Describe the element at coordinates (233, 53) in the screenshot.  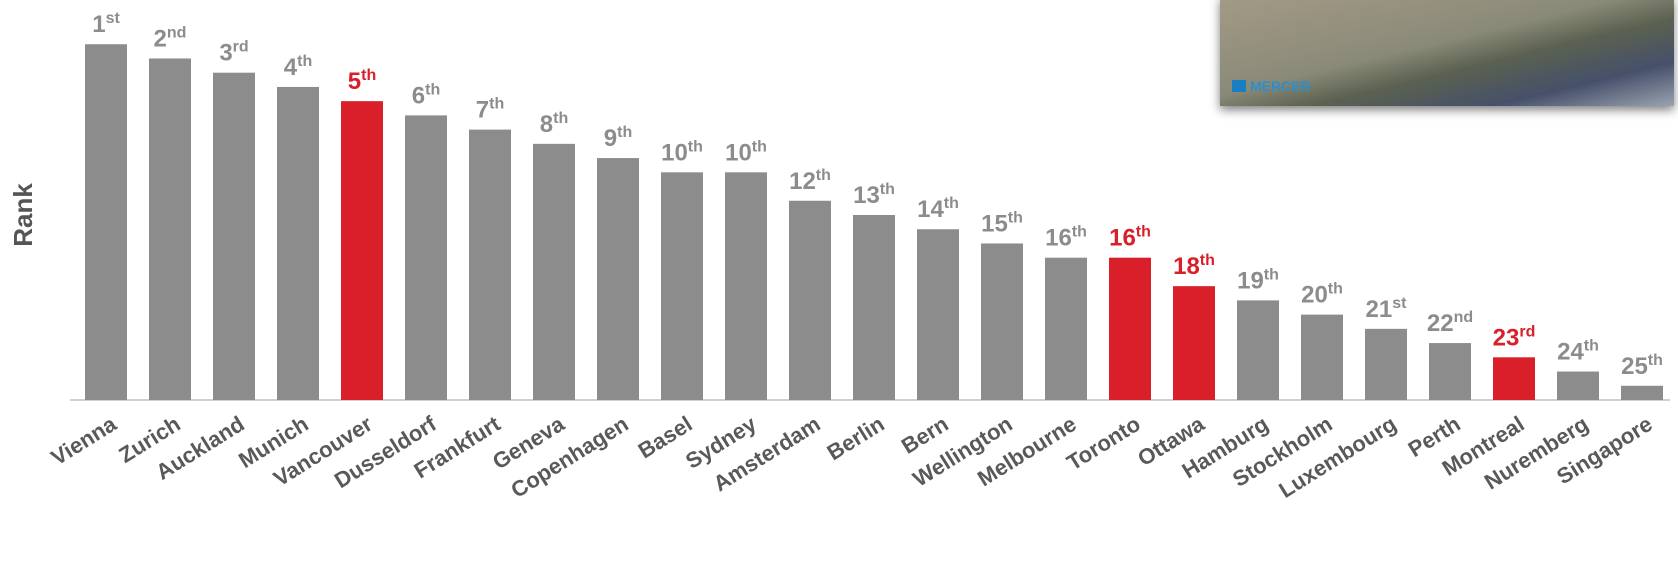
I see `data-label: 3rd` at that location.